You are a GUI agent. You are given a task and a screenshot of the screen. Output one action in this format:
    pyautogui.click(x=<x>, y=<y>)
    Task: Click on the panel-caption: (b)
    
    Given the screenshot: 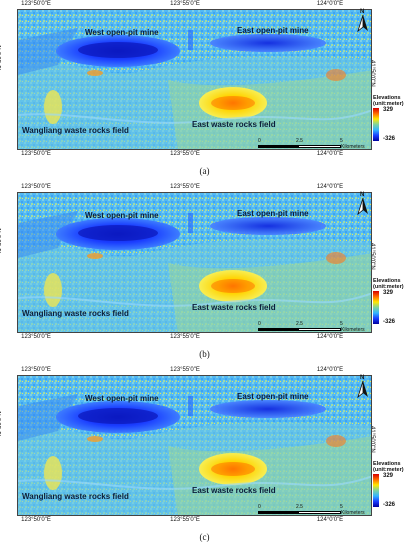 What is the action you would take?
    pyautogui.click(x=204, y=354)
    